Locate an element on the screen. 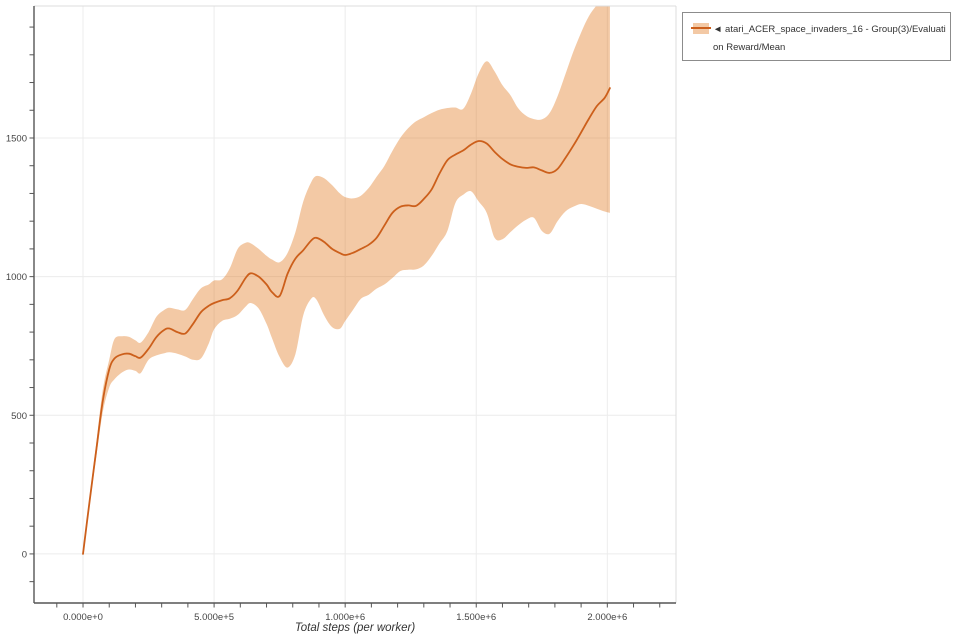 Image resolution: width=960 pixels, height=640 pixels. svg-text: 0 is located at coordinates (24, 554).